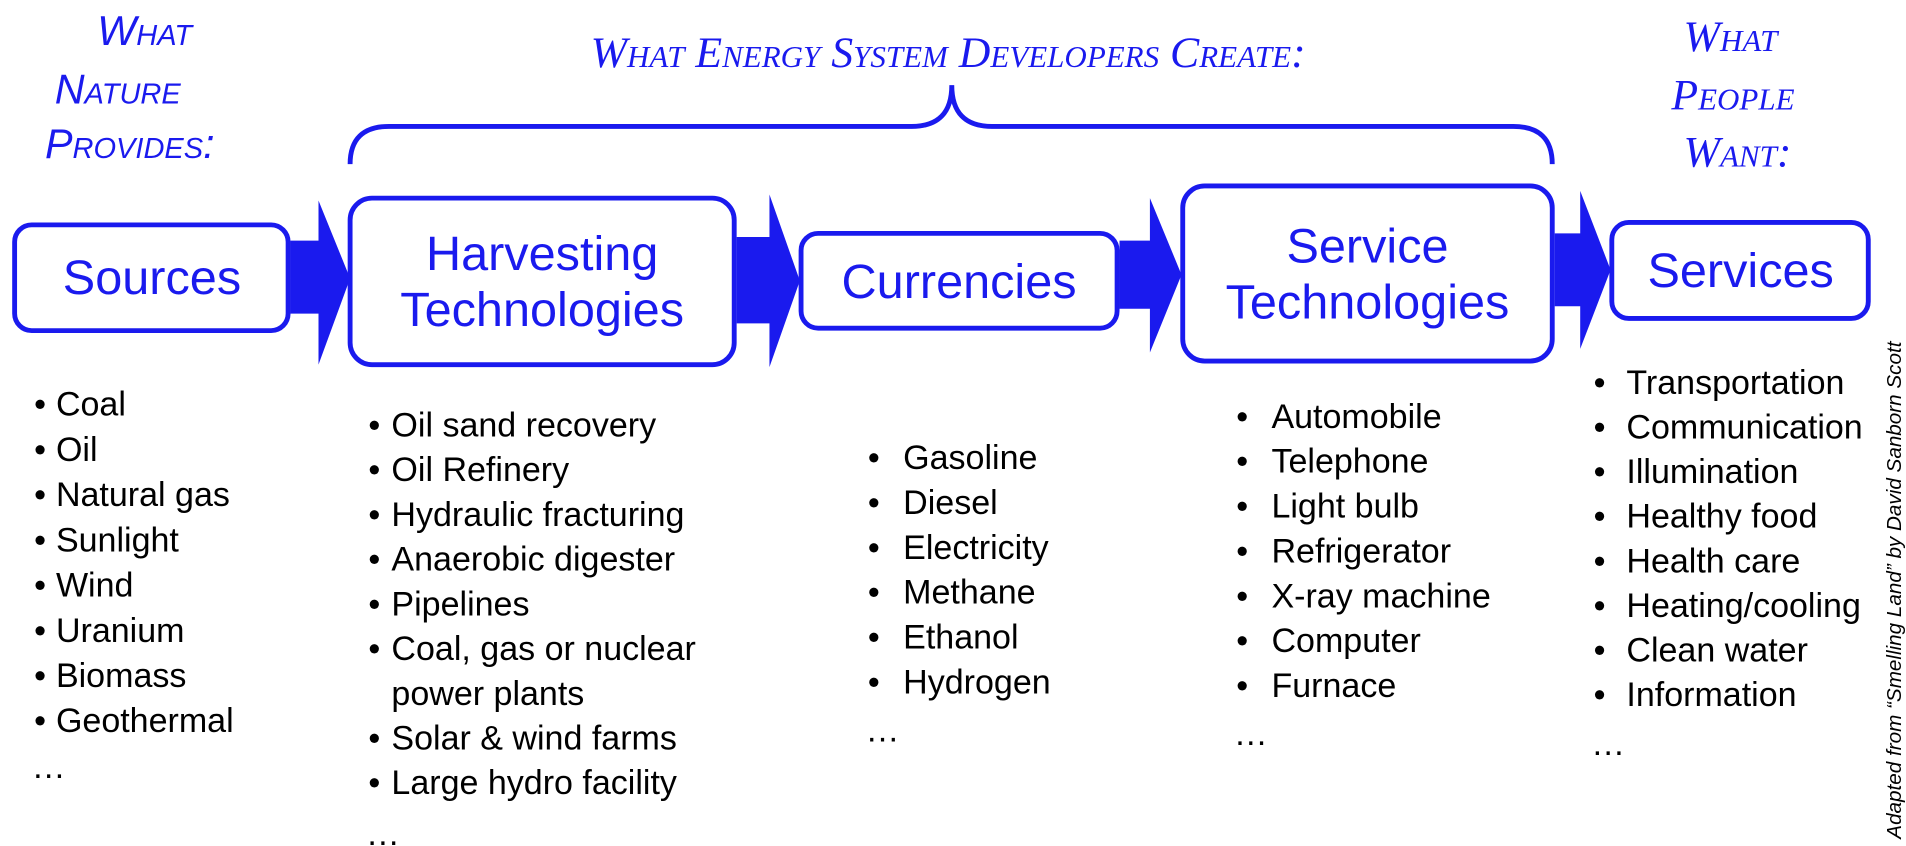 Image resolution: width=1906 pixels, height=846 pixels. Describe the element at coordinates (1712, 472) in the screenshot. I see `list-item: Illumination` at that location.